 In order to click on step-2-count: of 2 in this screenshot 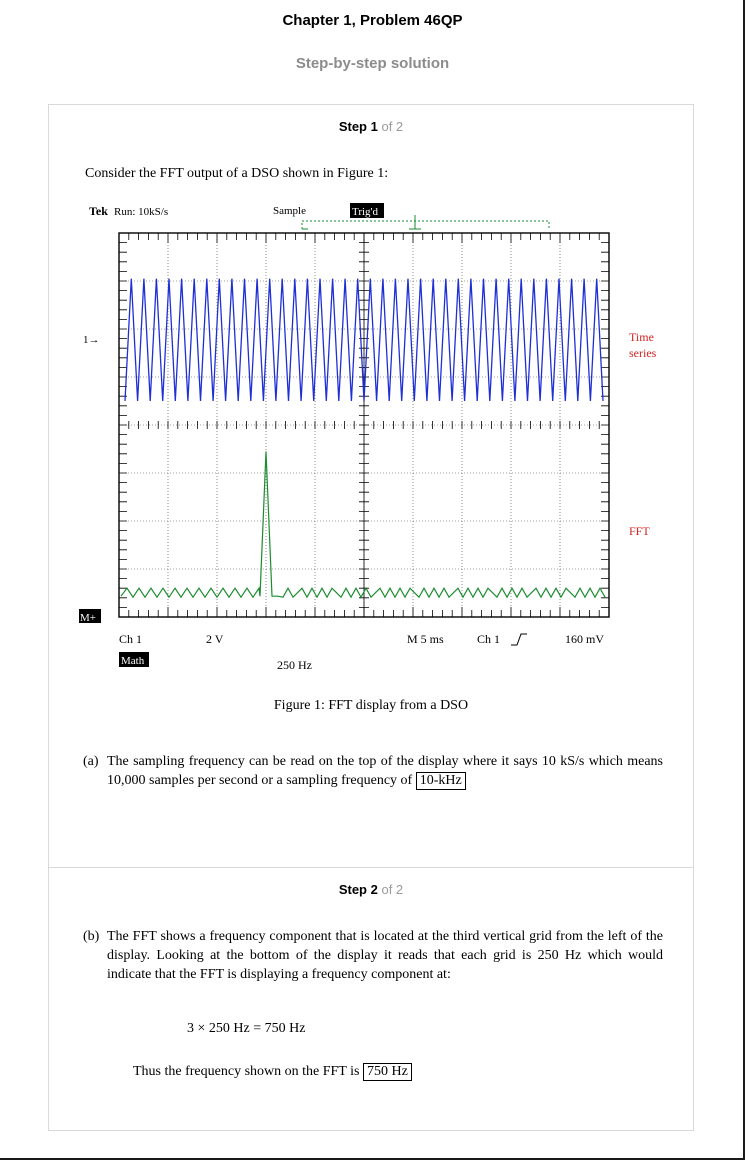, I will do `click(392, 889)`.